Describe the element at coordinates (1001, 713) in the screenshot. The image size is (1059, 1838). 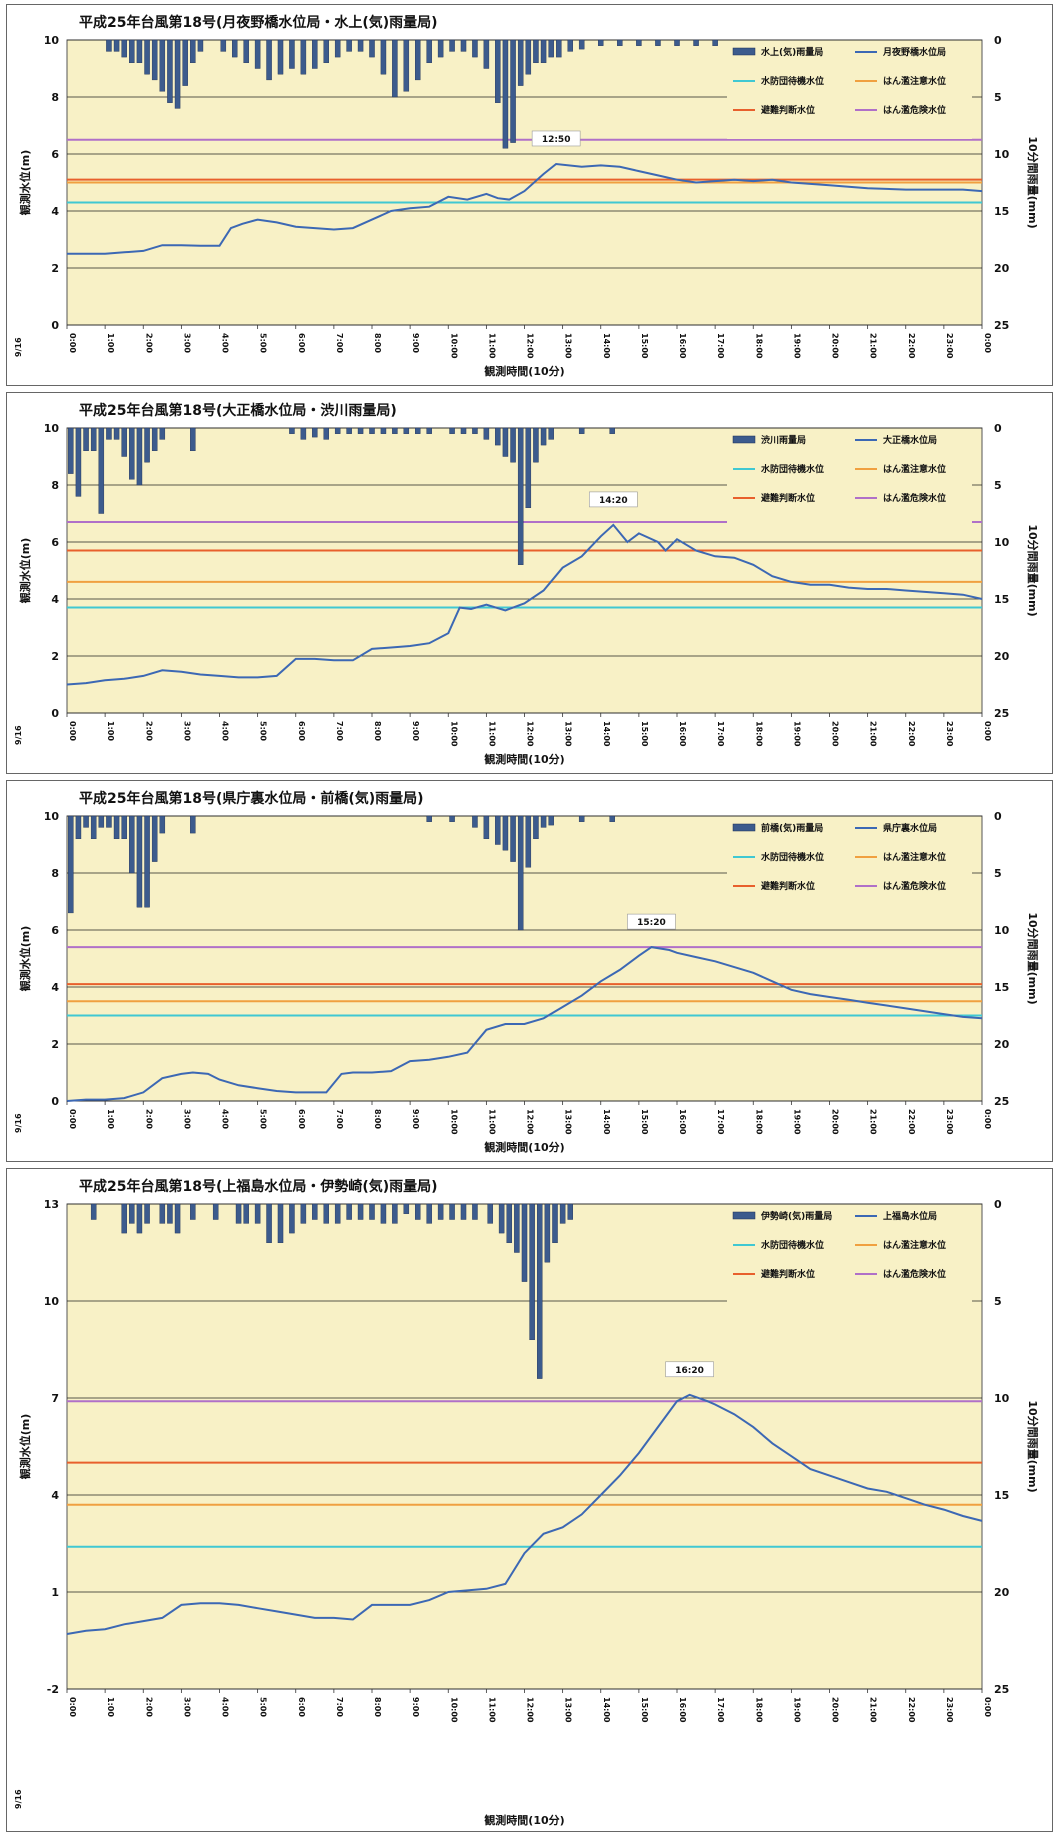
I see `y-right-tick: 25` at that location.